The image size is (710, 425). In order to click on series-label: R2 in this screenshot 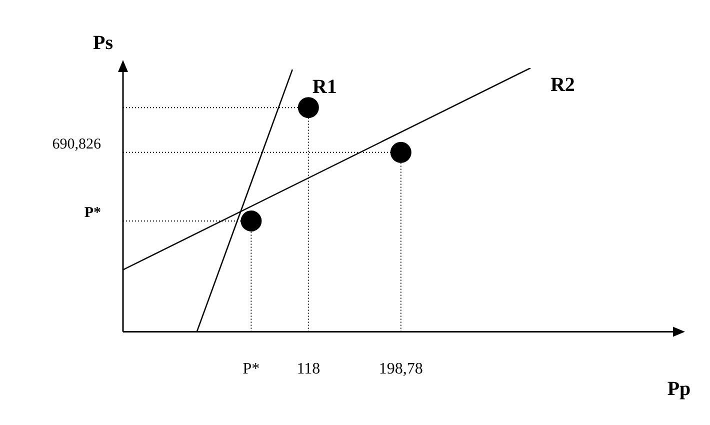, I will do `click(562, 85)`.